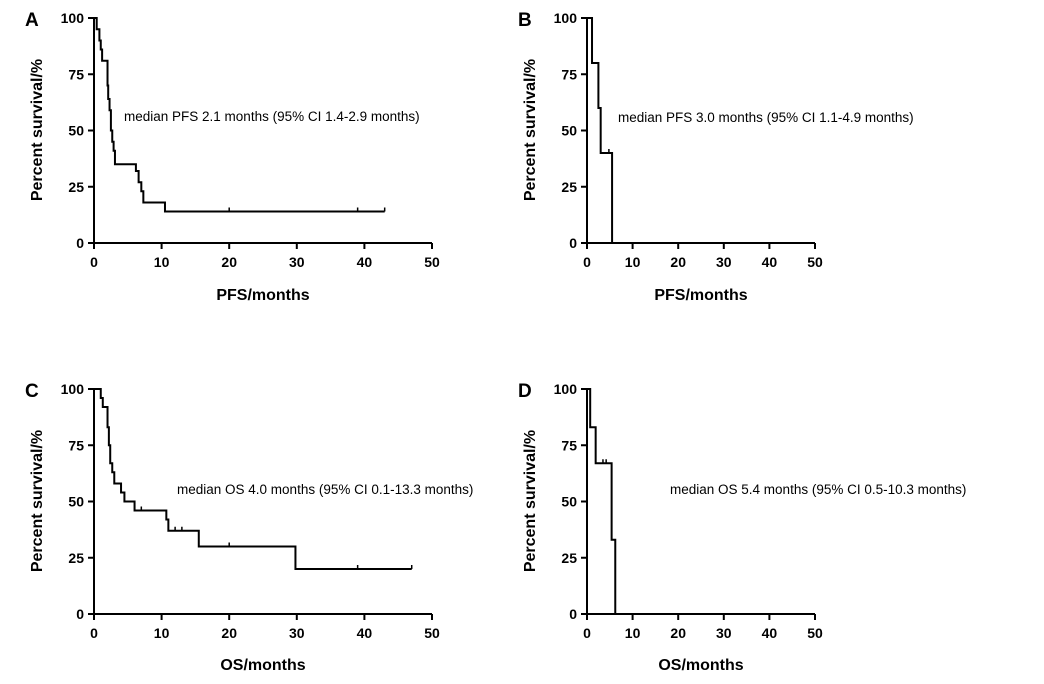 The width and height of the screenshot is (1044, 684). What do you see at coordinates (633, 633) in the screenshot?
I see `x-tick-label-d-10: 10` at bounding box center [633, 633].